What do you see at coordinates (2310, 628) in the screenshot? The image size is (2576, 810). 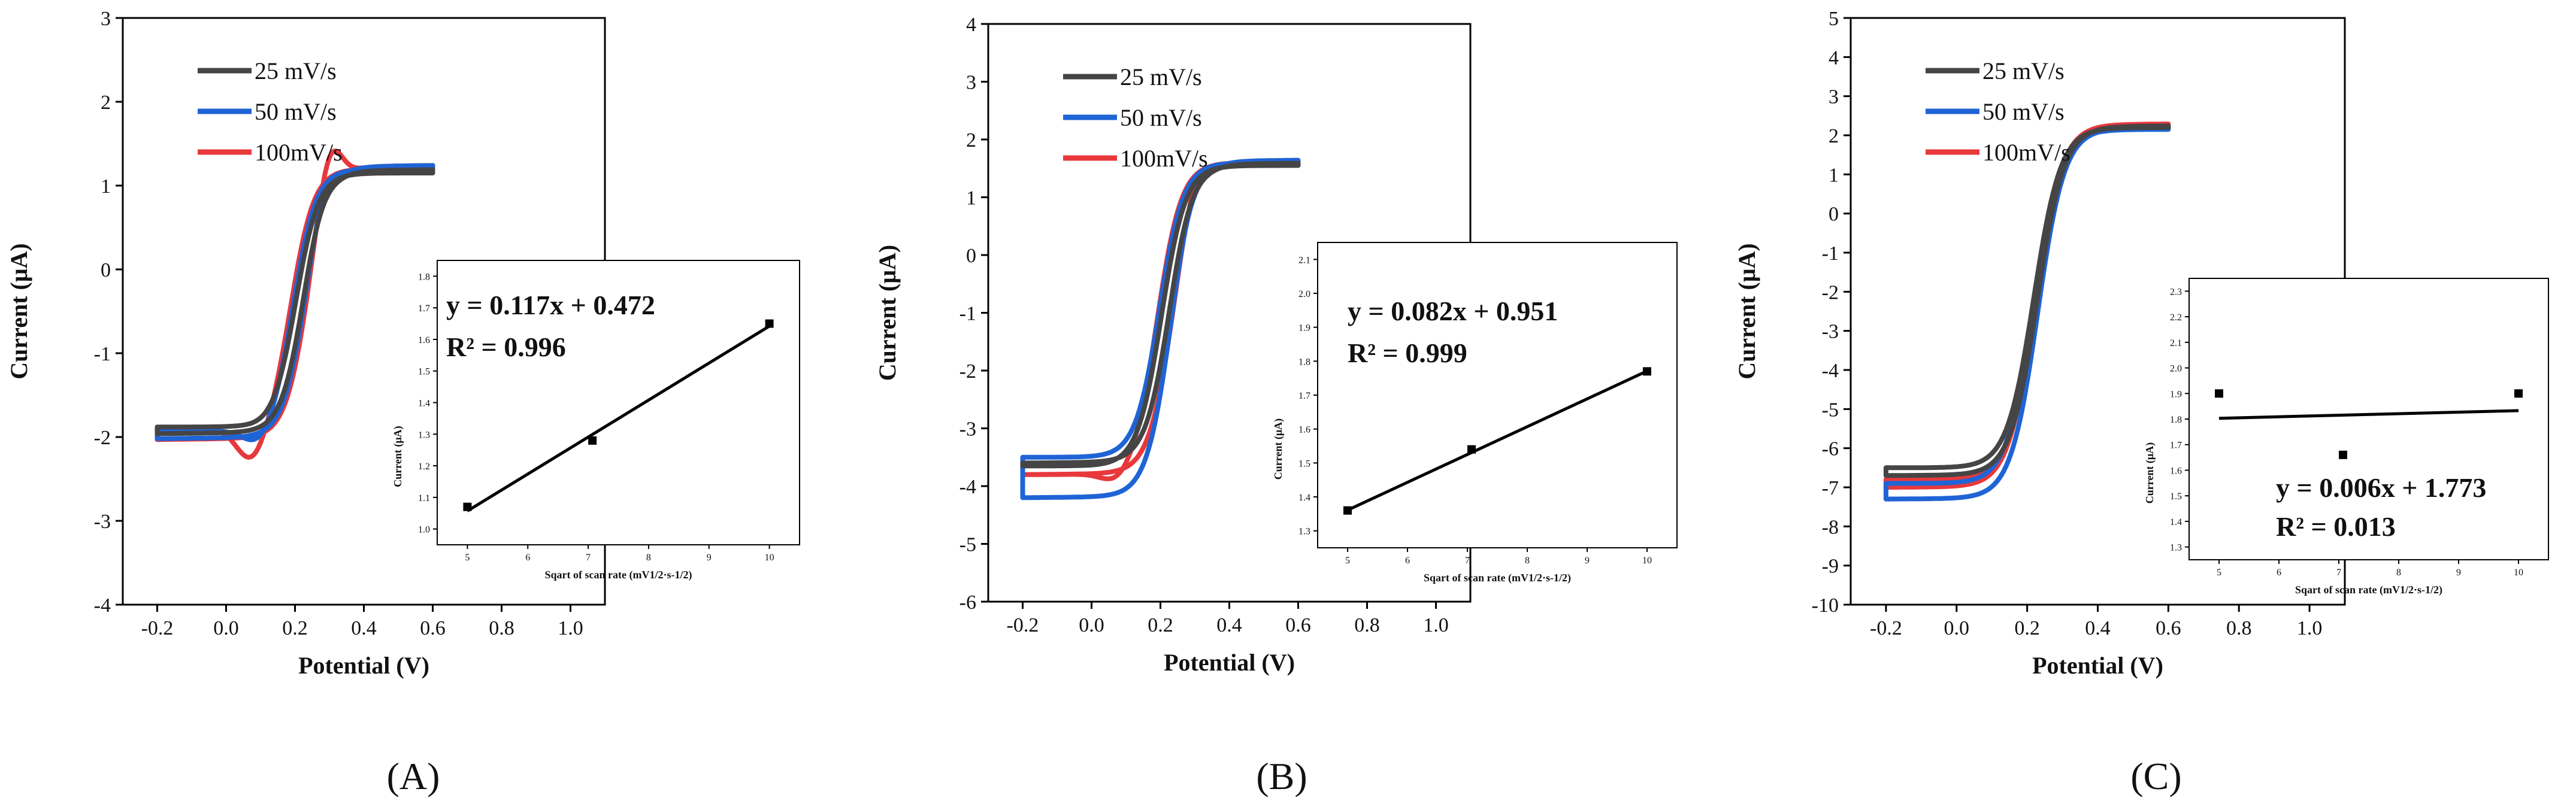 I see `x-tick-label: 1.0` at bounding box center [2310, 628].